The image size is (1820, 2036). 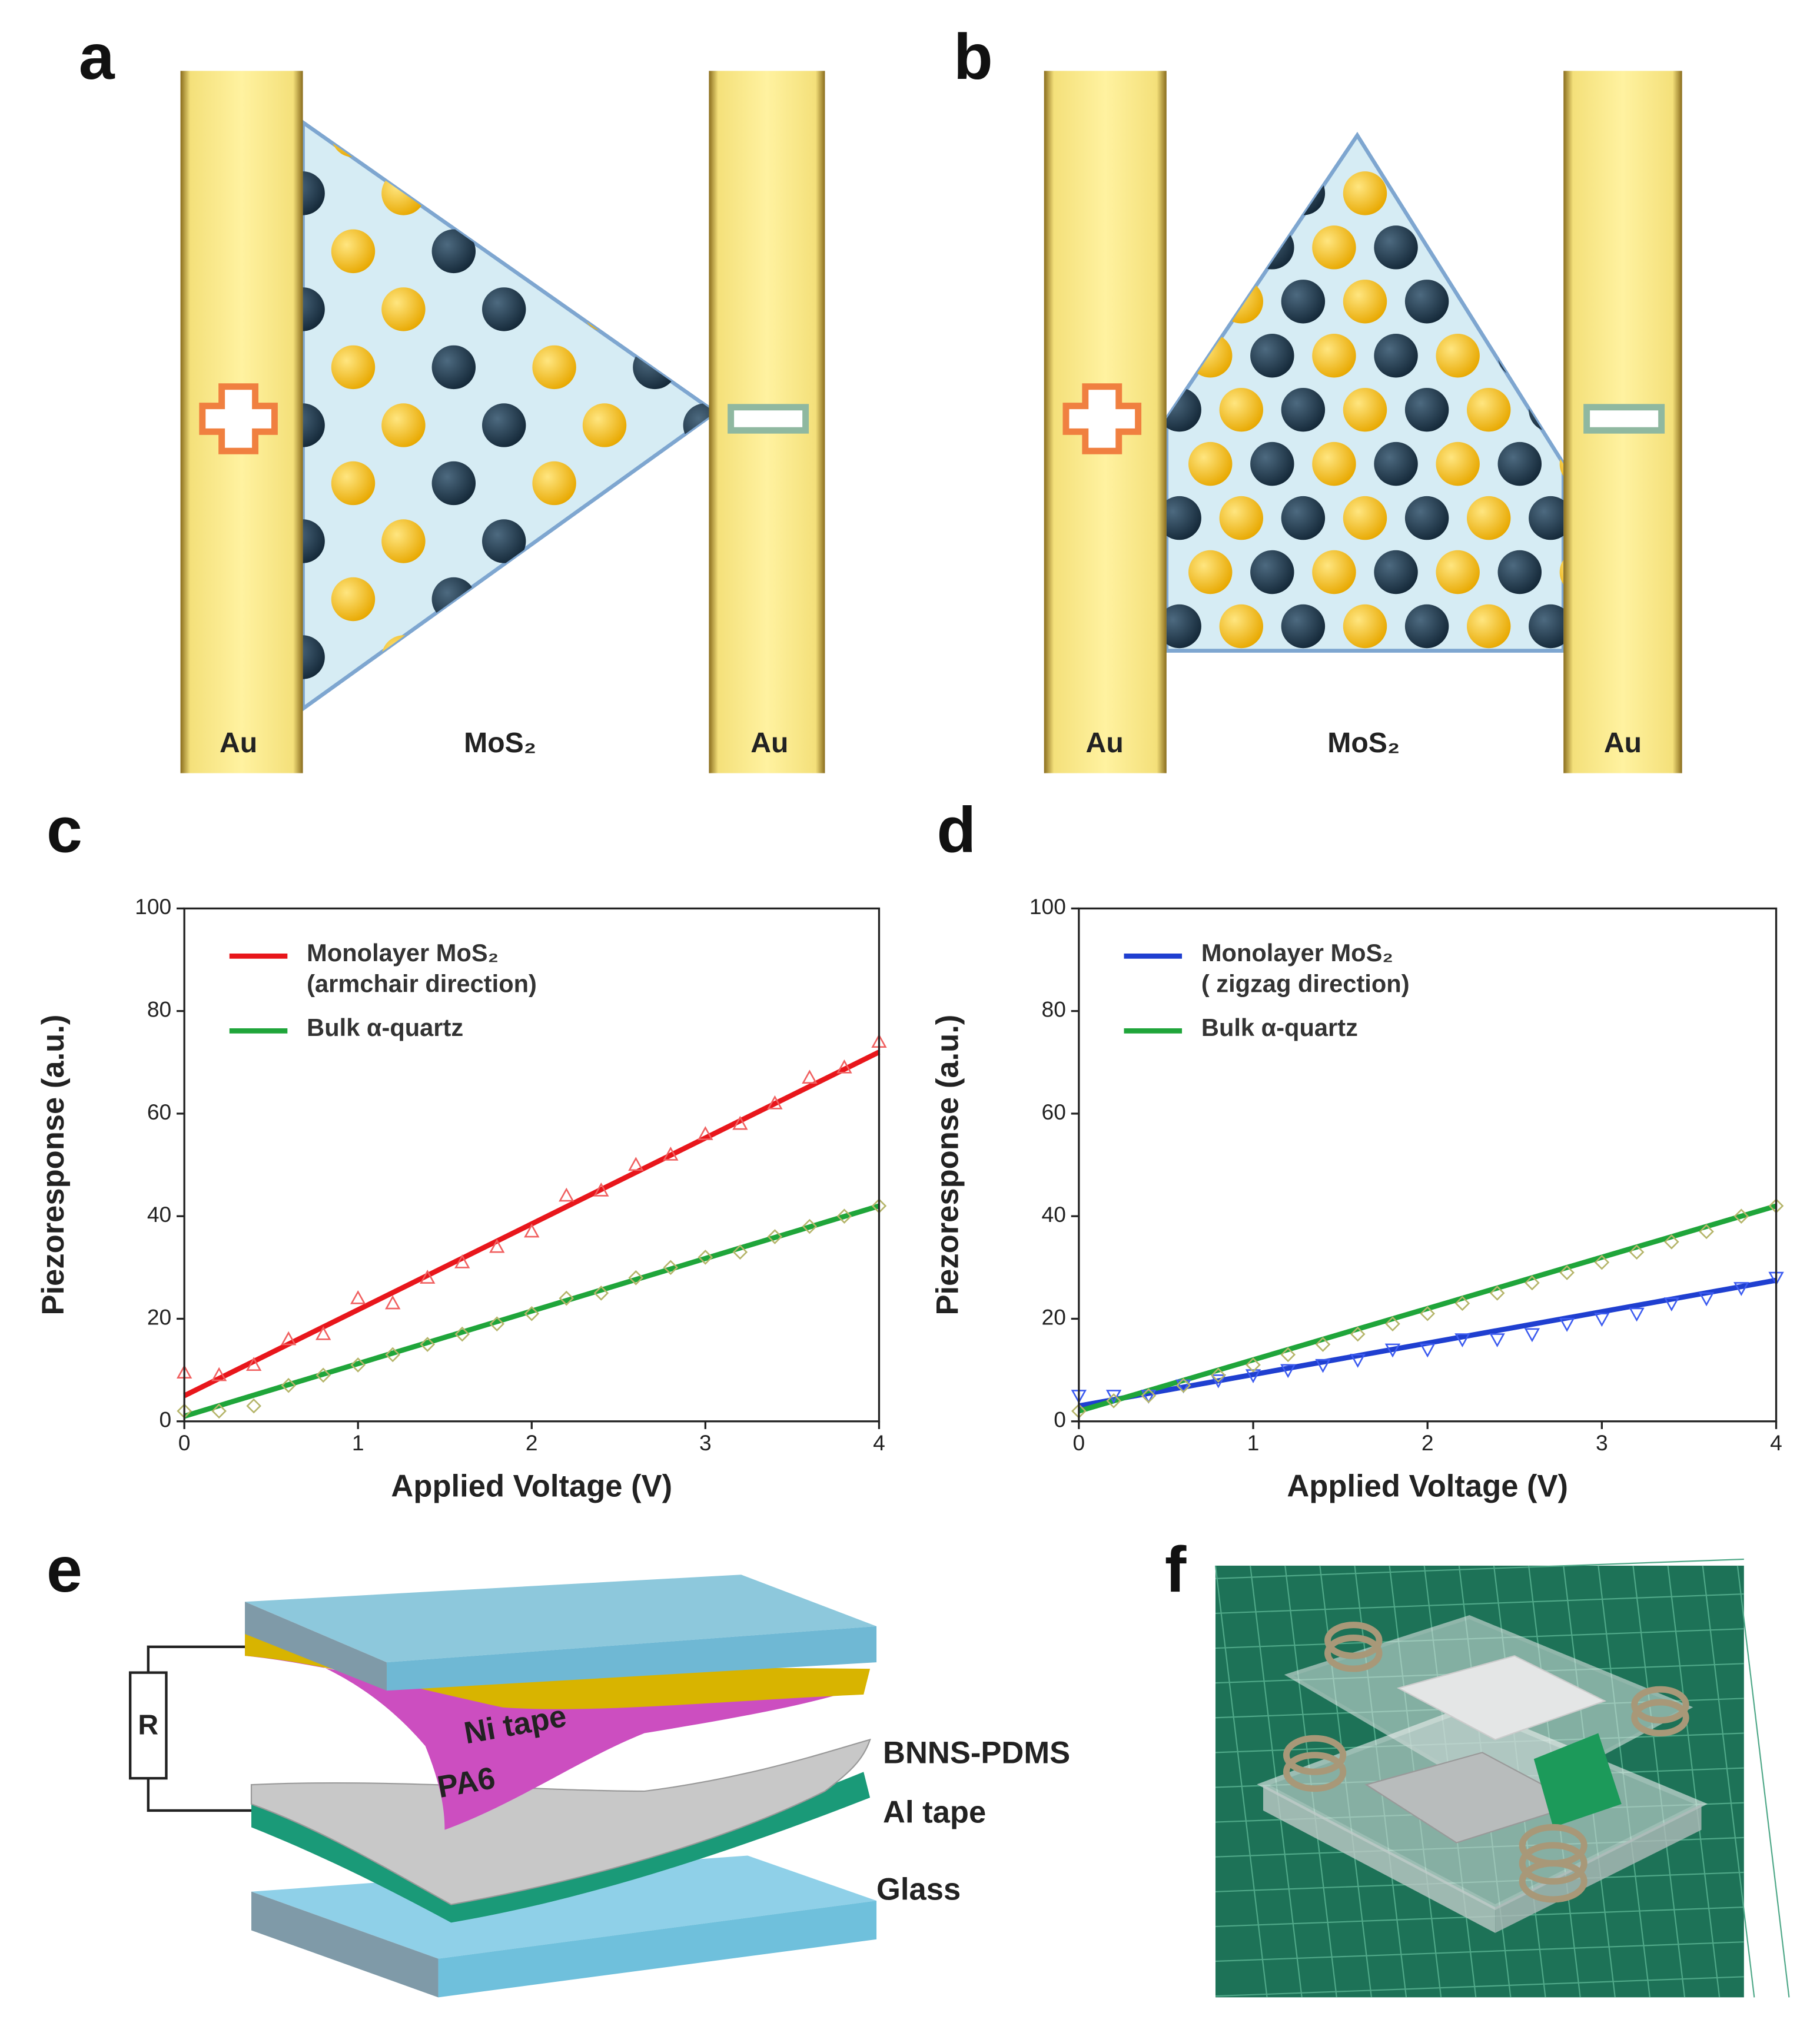 What do you see at coordinates (956, 830) in the screenshot?
I see `panel-label: d` at bounding box center [956, 830].